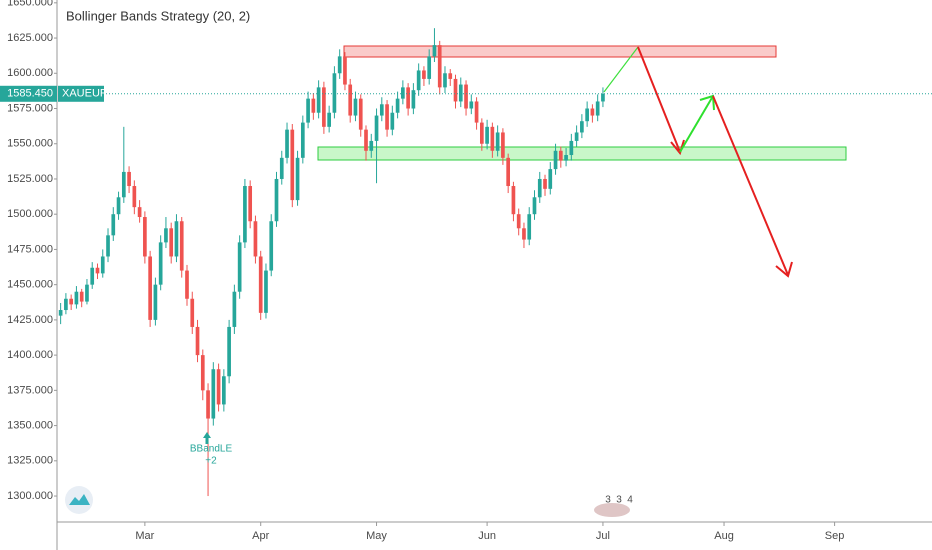  I want to click on y-tick-label: 1650.000, so click(30, 4).